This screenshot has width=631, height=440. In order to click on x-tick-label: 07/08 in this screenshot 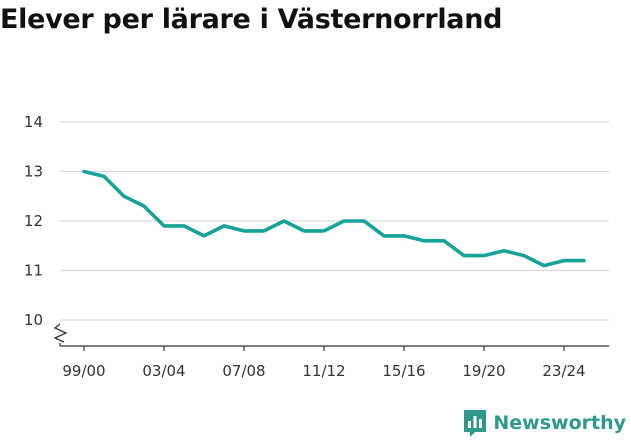, I will do `click(243, 371)`.